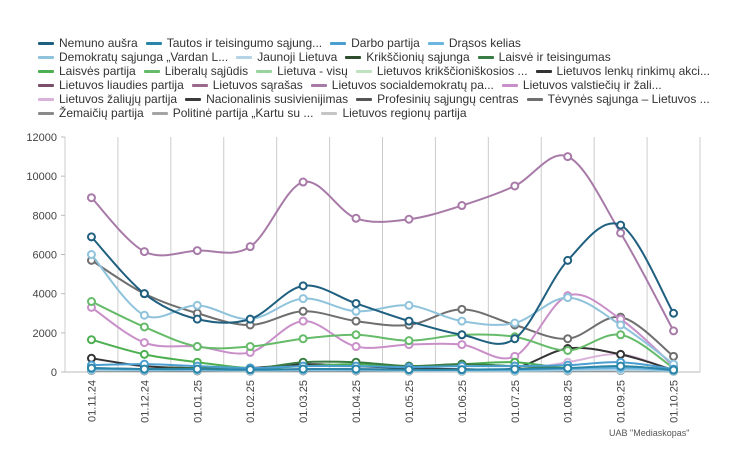 Image resolution: width=737 pixels, height=461 pixels. What do you see at coordinates (286, 57) in the screenshot?
I see `legend-item: Jaunoji Lietuva` at bounding box center [286, 57].